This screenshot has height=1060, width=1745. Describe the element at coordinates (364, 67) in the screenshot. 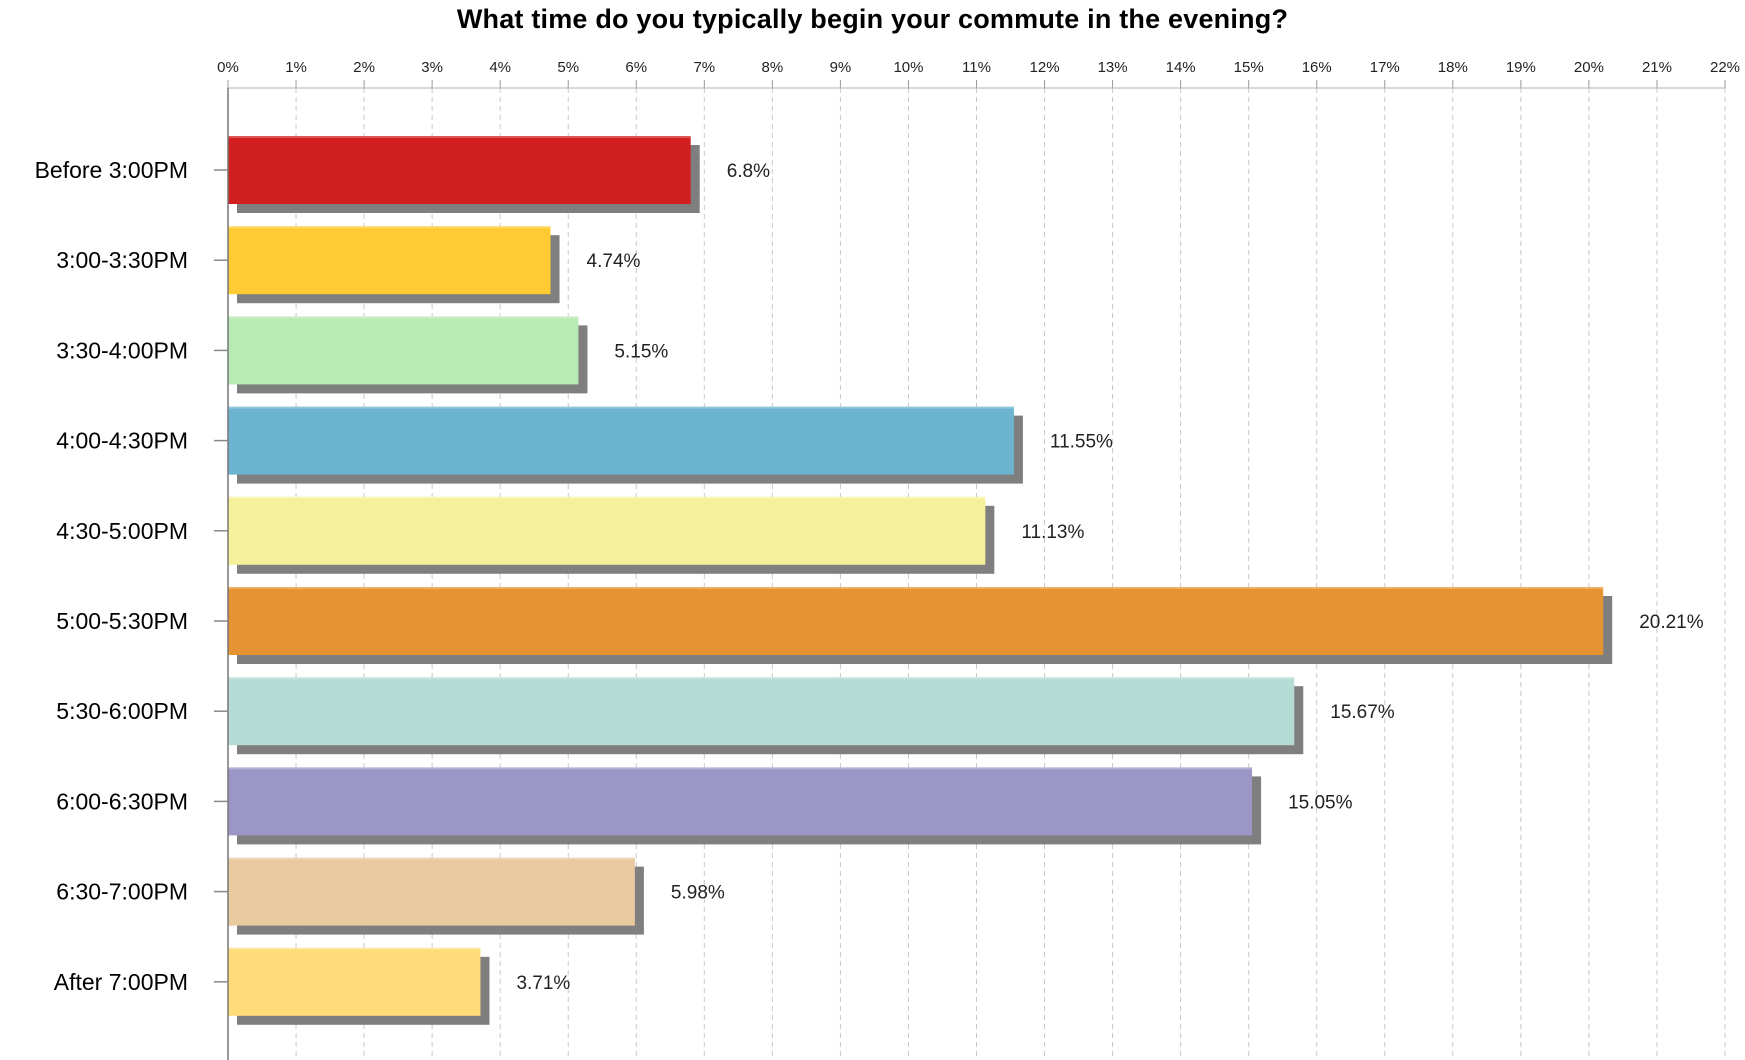

I see `x-tick-label: 2%` at that location.